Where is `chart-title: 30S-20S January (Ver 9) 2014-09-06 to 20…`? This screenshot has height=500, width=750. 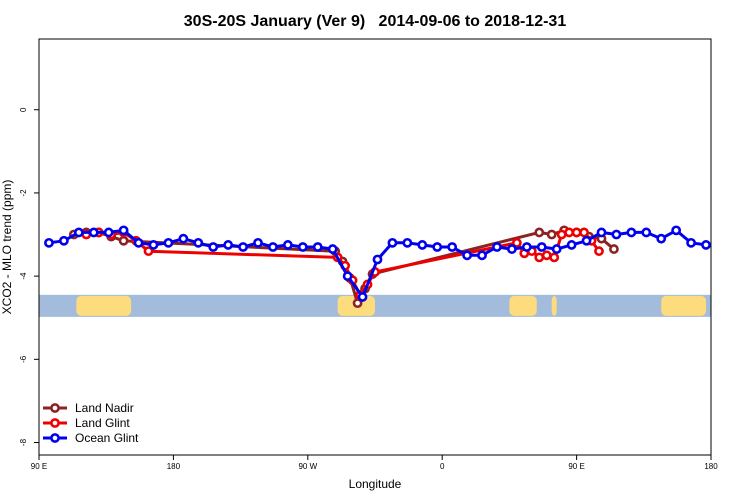
chart-title: 30S-20S January (Ver 9) 2014-09-06 to 20… is located at coordinates (375, 21).